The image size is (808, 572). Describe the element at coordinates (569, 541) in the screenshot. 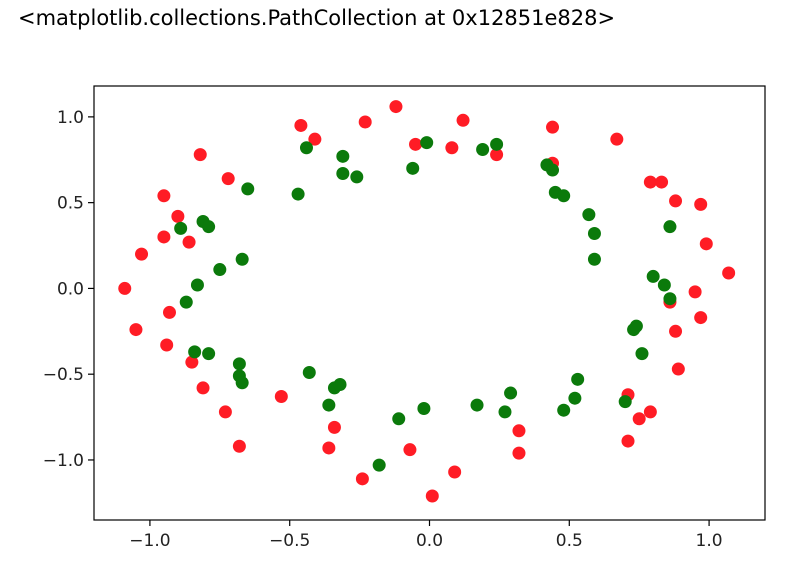

I see `x-tick-label: 0.5` at that location.